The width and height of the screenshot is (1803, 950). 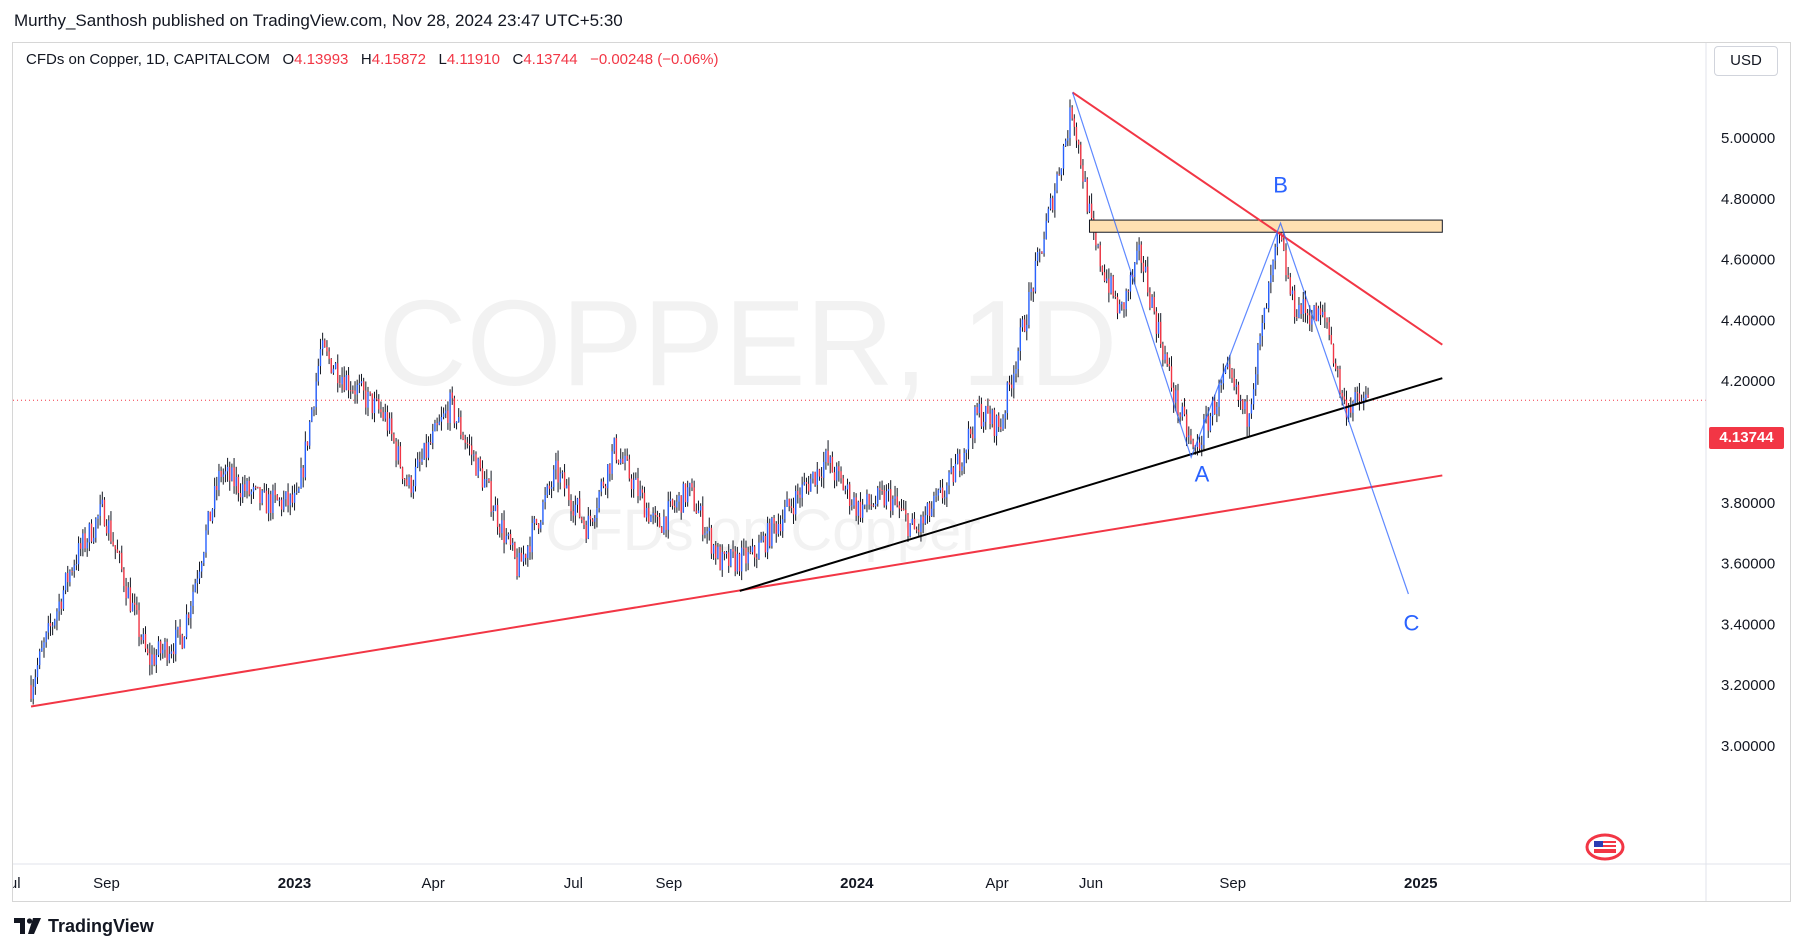 What do you see at coordinates (1091, 484) in the screenshot?
I see `support-trendline` at bounding box center [1091, 484].